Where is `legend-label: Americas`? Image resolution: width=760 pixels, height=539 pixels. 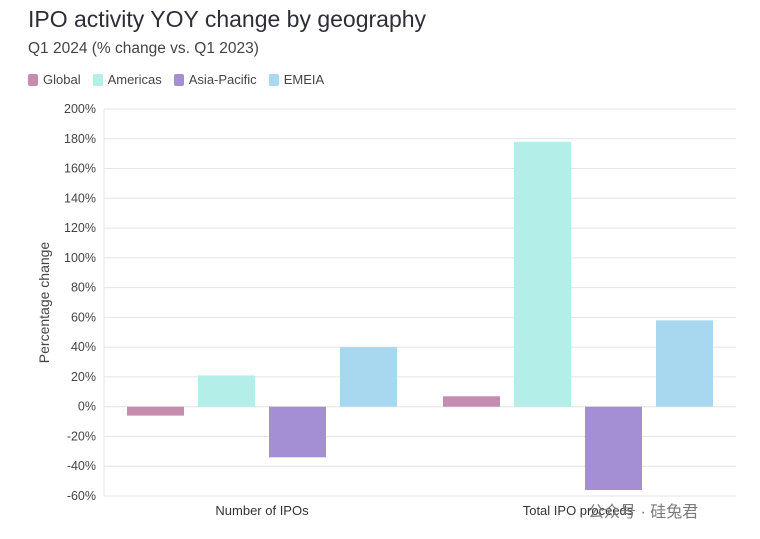 legend-label: Americas is located at coordinates (134, 79).